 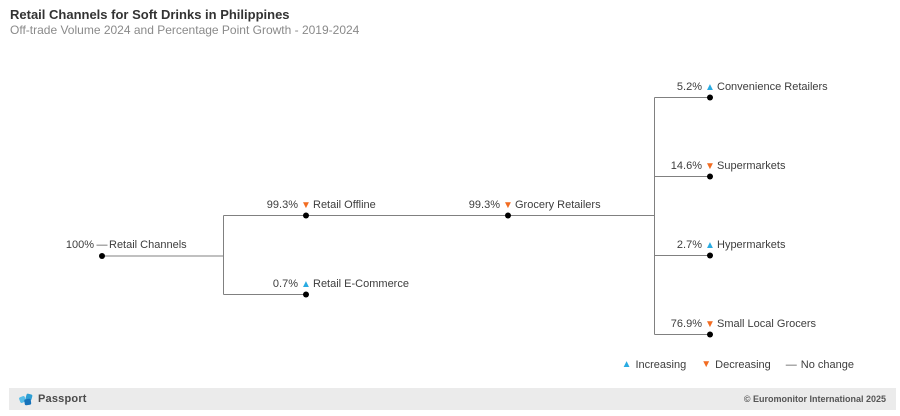 I want to click on node-label: Retail E-Commerce, so click(x=361, y=283).